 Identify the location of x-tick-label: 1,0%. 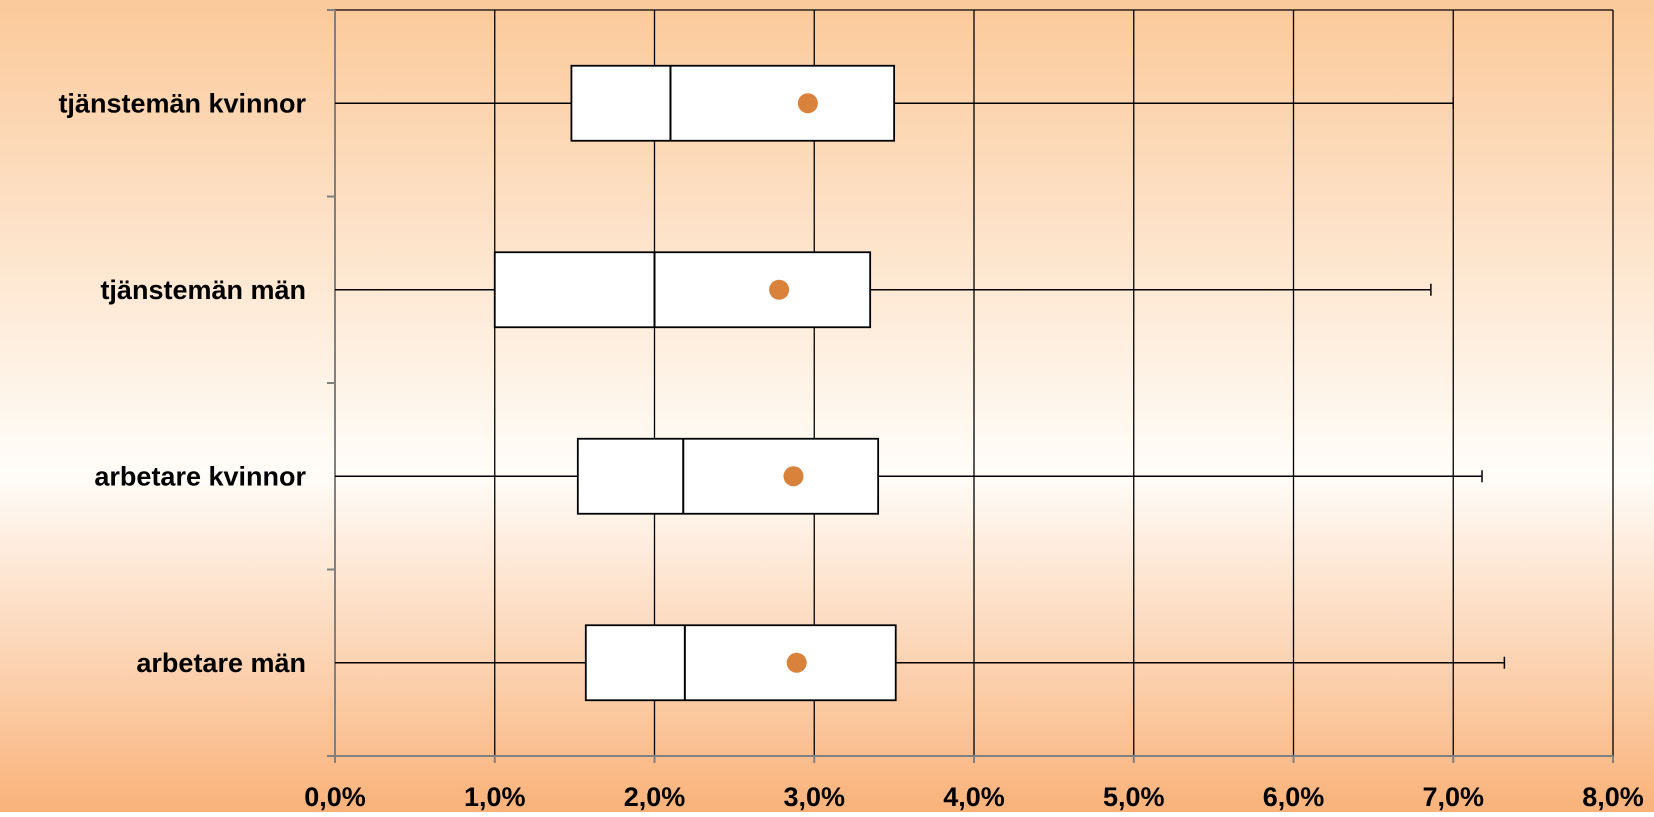
(495, 797).